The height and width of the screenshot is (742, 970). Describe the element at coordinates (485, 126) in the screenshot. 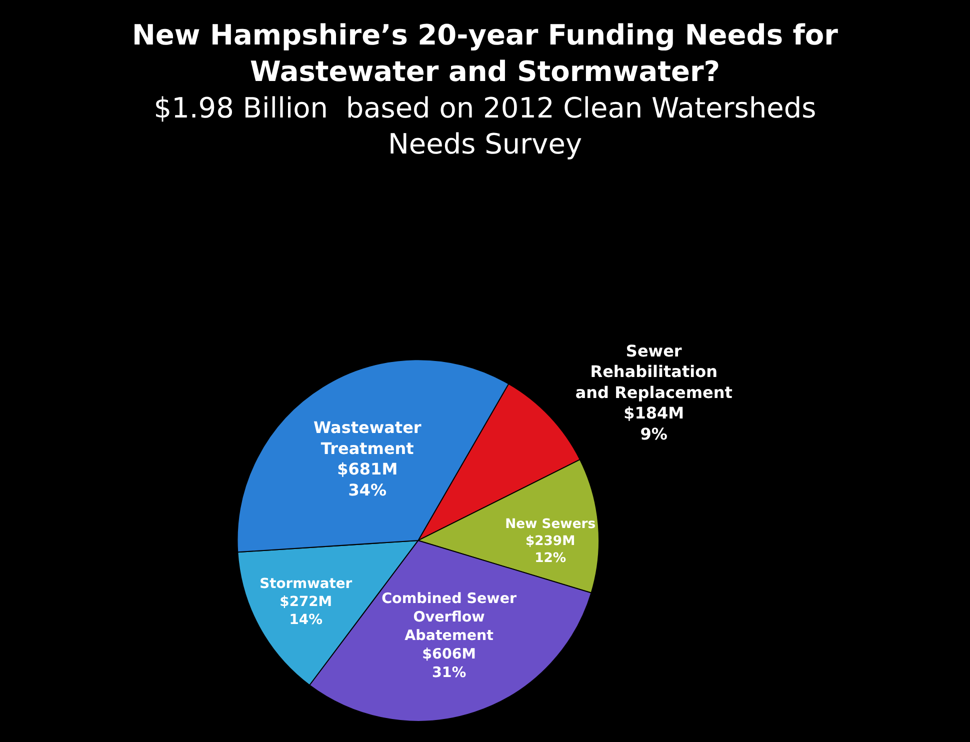

I see `chart-subtitle: $1.98 Billion based on 2012 Clean Watersheds Needs Survey` at that location.